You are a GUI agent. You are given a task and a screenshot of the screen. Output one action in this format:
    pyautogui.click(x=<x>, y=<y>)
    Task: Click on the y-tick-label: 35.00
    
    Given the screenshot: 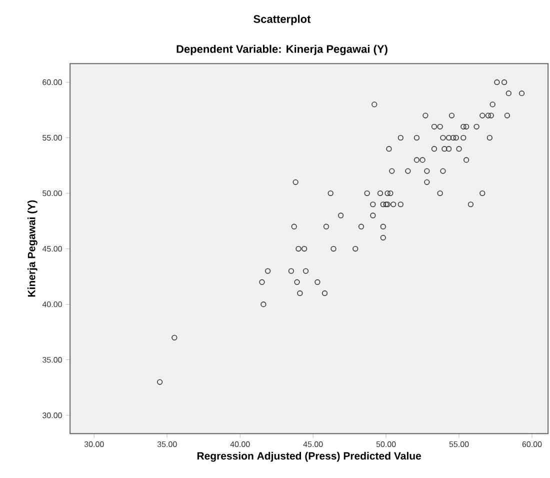 What is the action you would take?
    pyautogui.click(x=52, y=360)
    